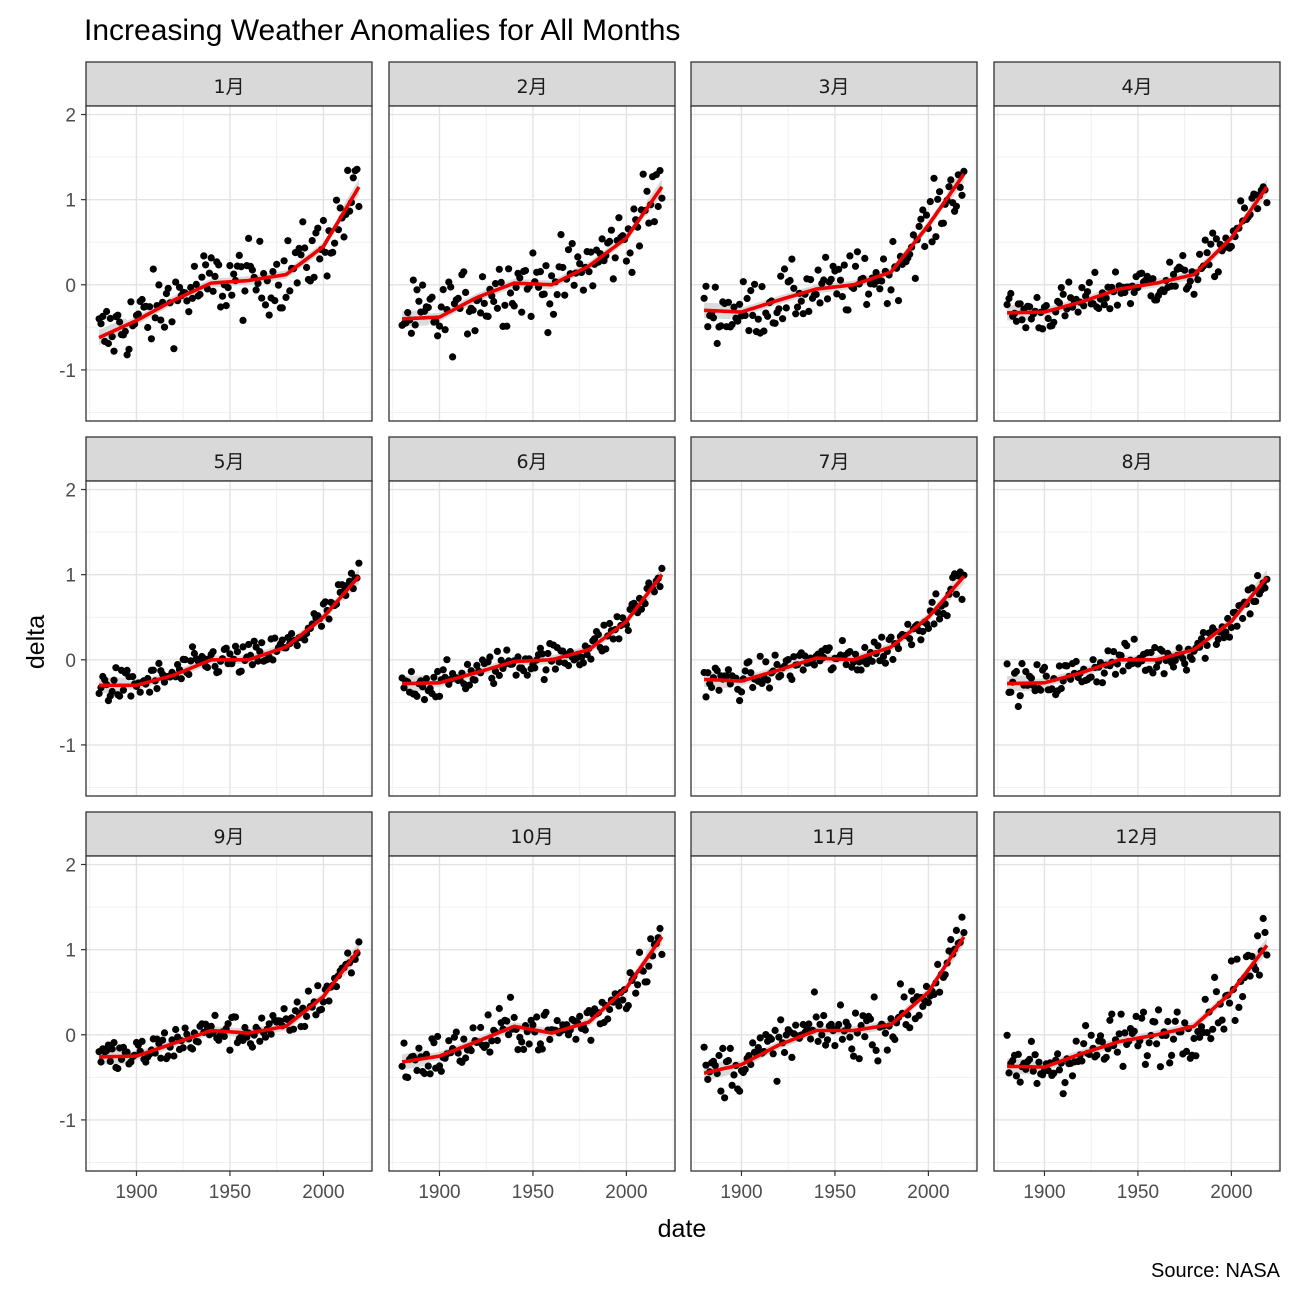  What do you see at coordinates (834, 638) in the screenshot?
I see `panel-border` at bounding box center [834, 638].